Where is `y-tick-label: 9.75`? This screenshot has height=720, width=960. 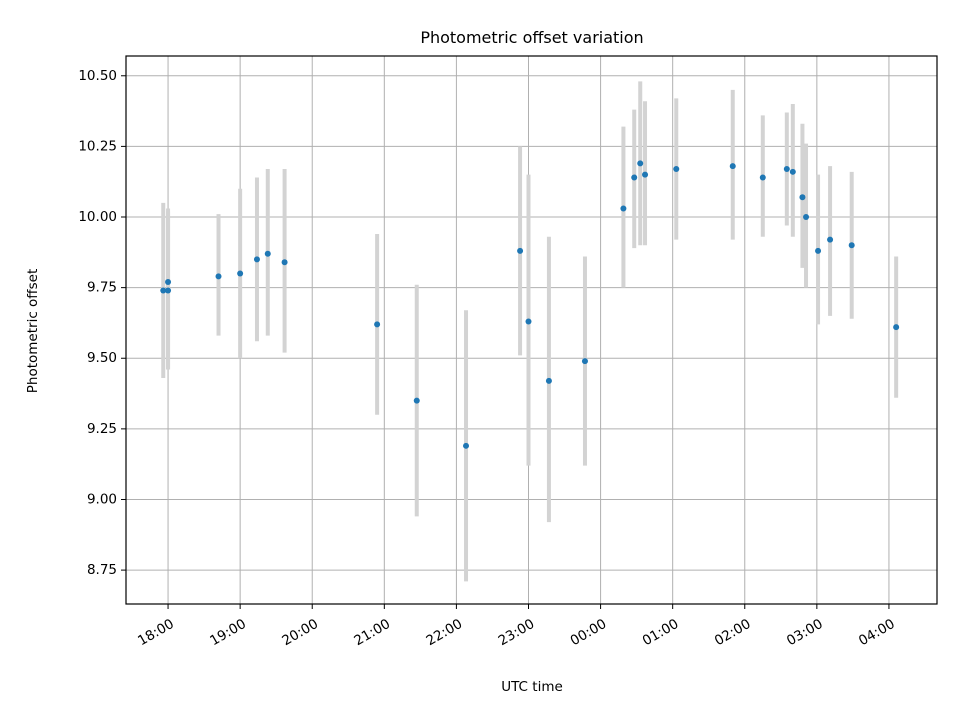
y-tick-label: 9.75 is located at coordinates (102, 288).